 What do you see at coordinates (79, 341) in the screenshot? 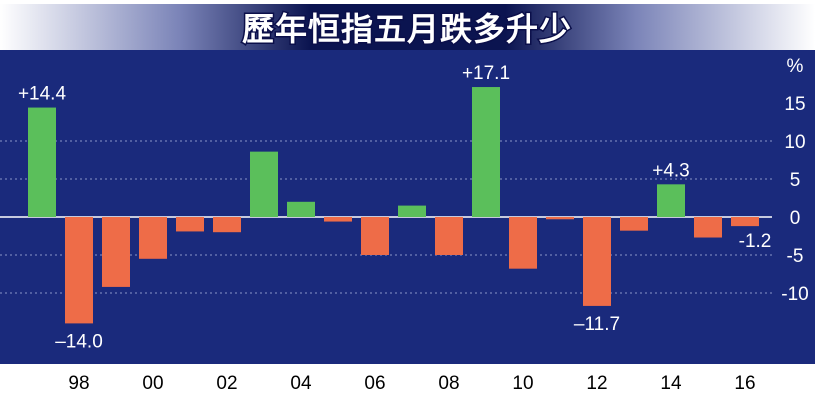
I see `data-label-1998: –14.0` at bounding box center [79, 341].